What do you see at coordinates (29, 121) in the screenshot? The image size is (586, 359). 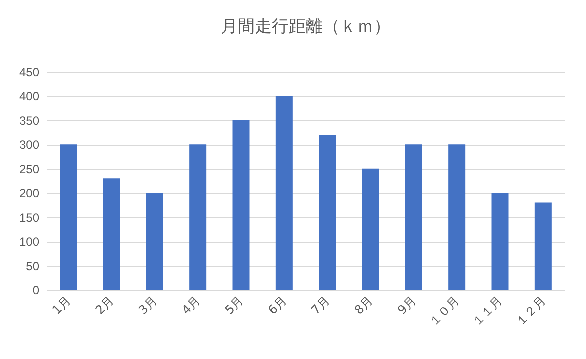 I see `y-tick-label: 350` at bounding box center [29, 121].